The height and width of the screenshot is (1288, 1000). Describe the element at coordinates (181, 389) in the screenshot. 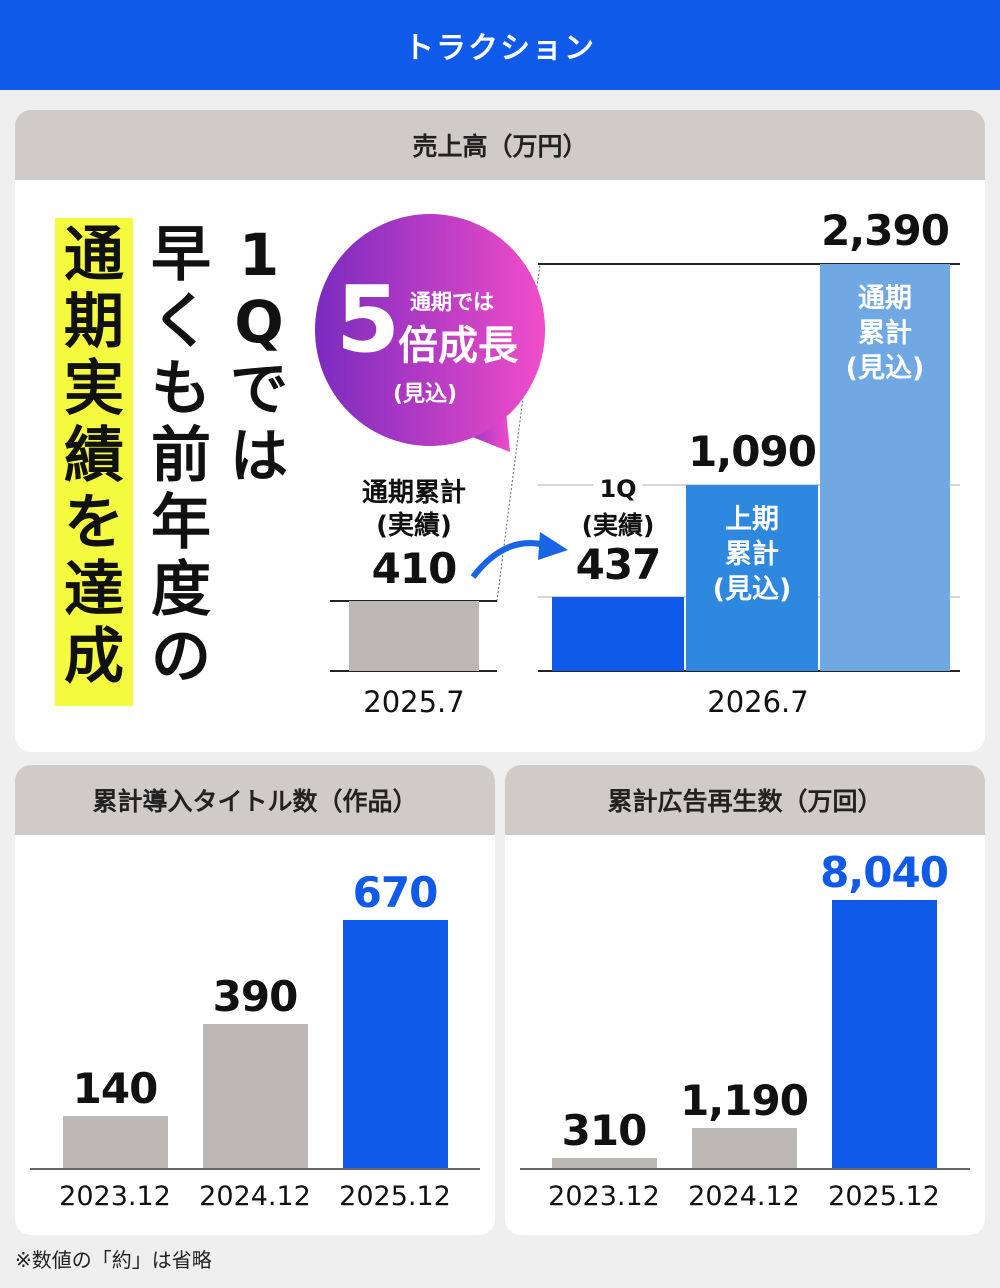

I see `headline-char: も` at that location.